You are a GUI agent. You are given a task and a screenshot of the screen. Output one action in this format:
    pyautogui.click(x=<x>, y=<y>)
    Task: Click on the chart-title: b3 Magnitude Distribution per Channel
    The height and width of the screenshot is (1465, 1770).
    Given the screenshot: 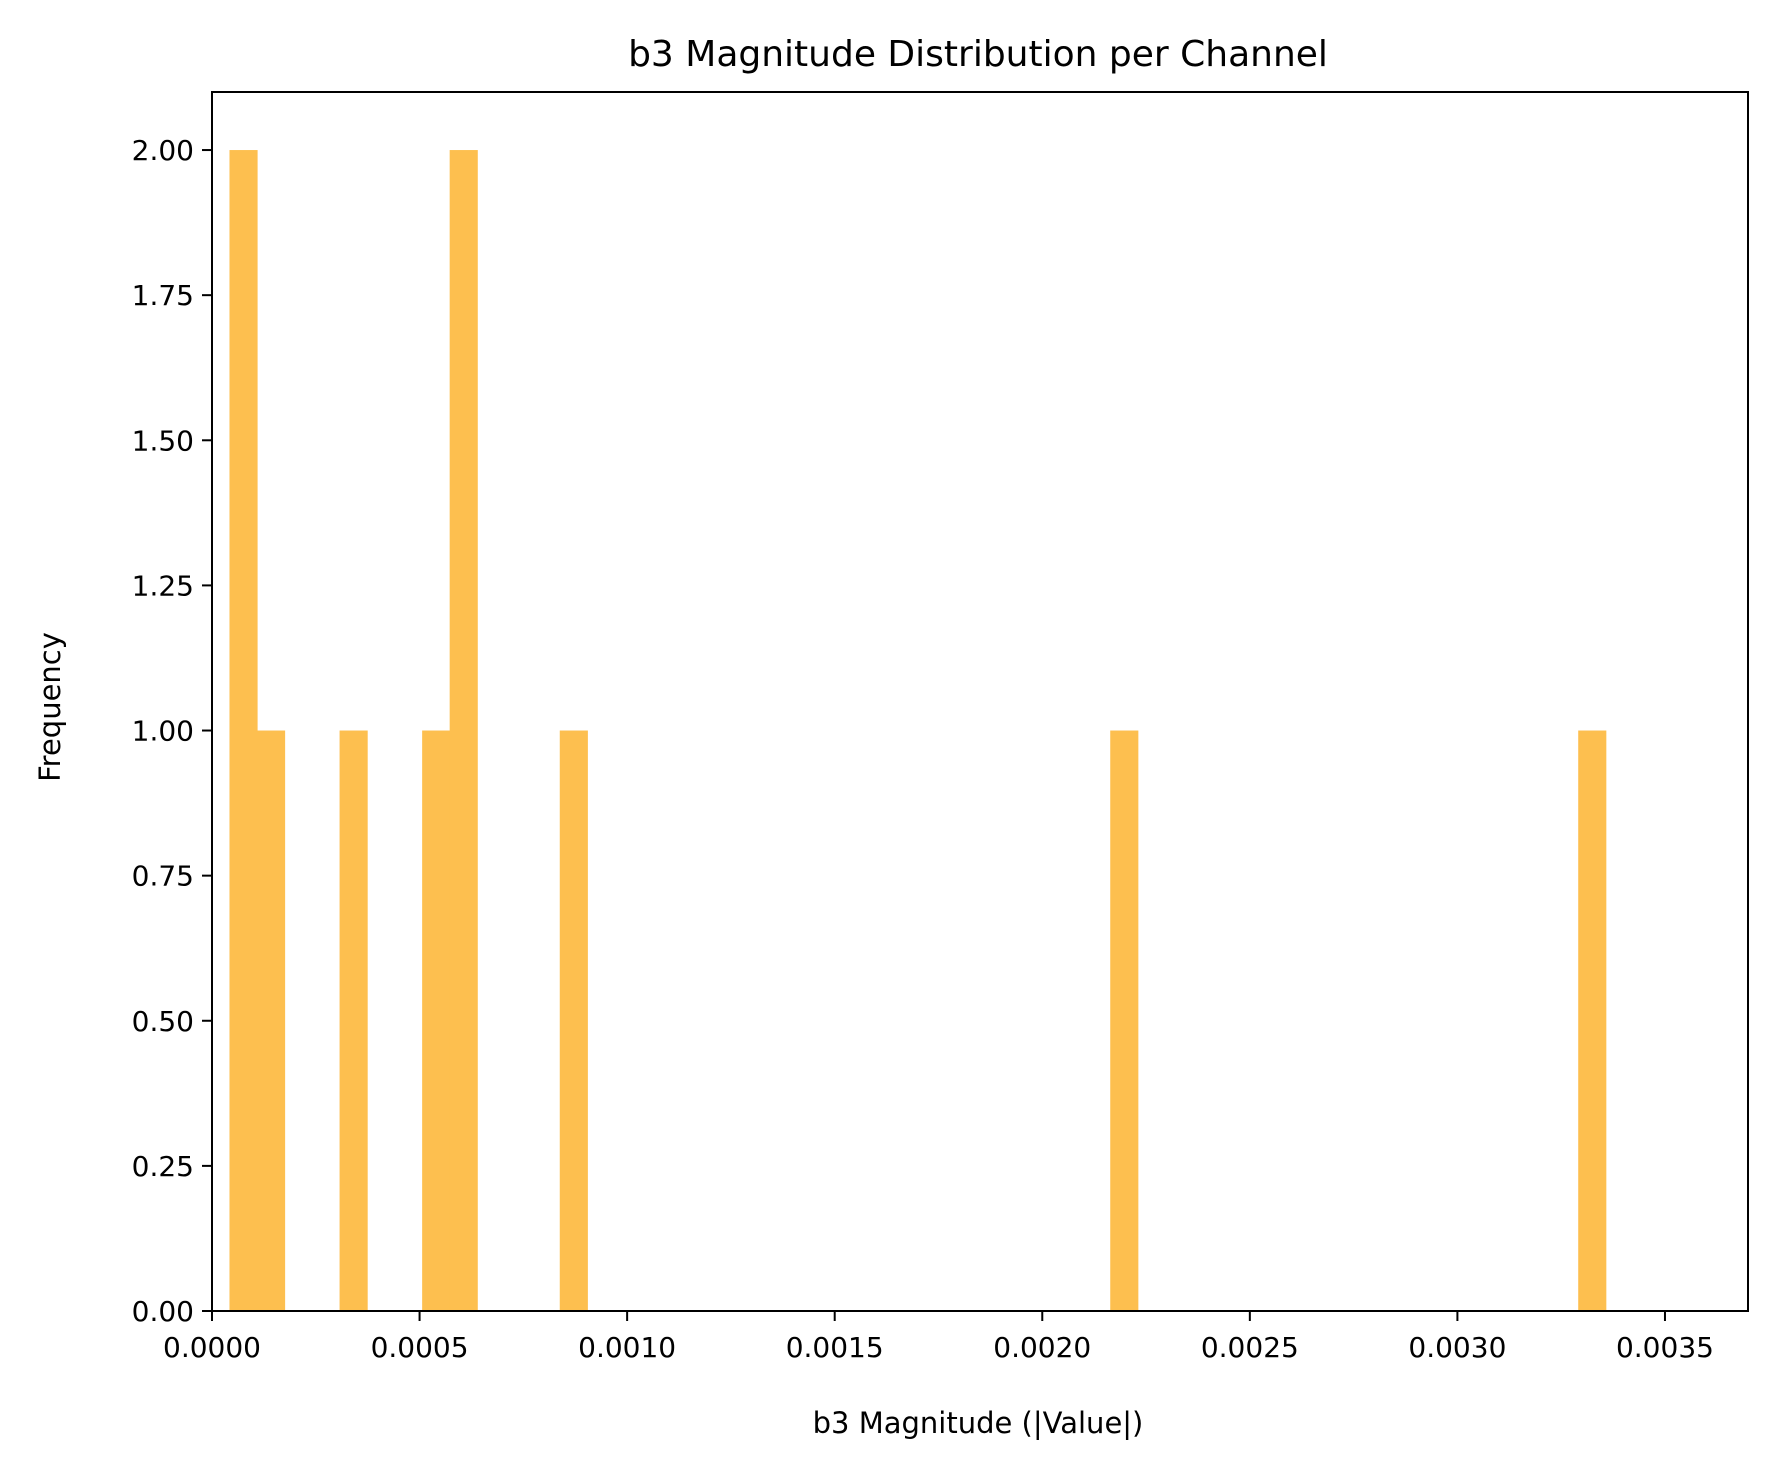 What is the action you would take?
    pyautogui.click(x=978, y=54)
    